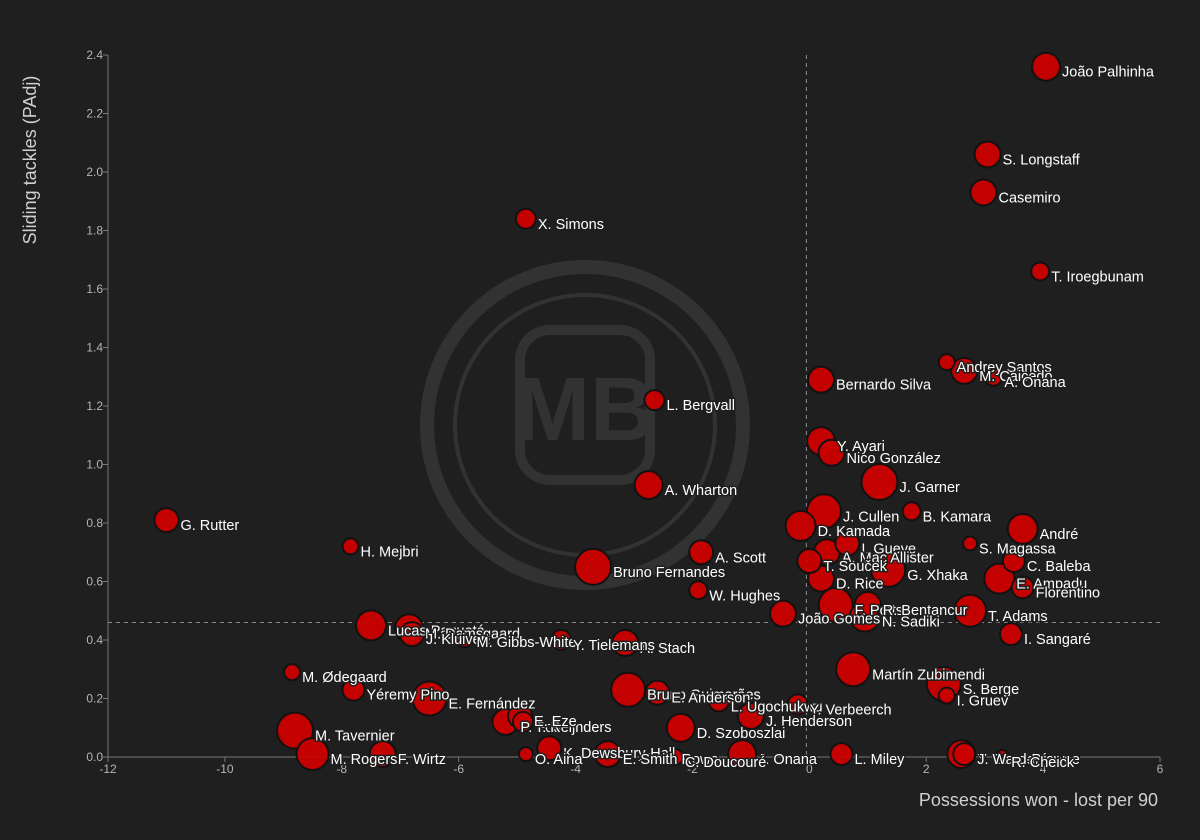 The width and height of the screenshot is (1200, 840). What do you see at coordinates (390, 552) in the screenshot?
I see `point-label: H. Mejbri` at bounding box center [390, 552].